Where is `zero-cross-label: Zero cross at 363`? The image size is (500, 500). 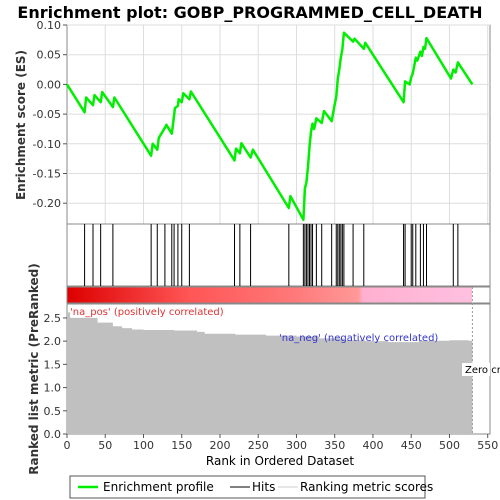
zero-cross-label: Zero cross at 363 is located at coordinates (482, 370).